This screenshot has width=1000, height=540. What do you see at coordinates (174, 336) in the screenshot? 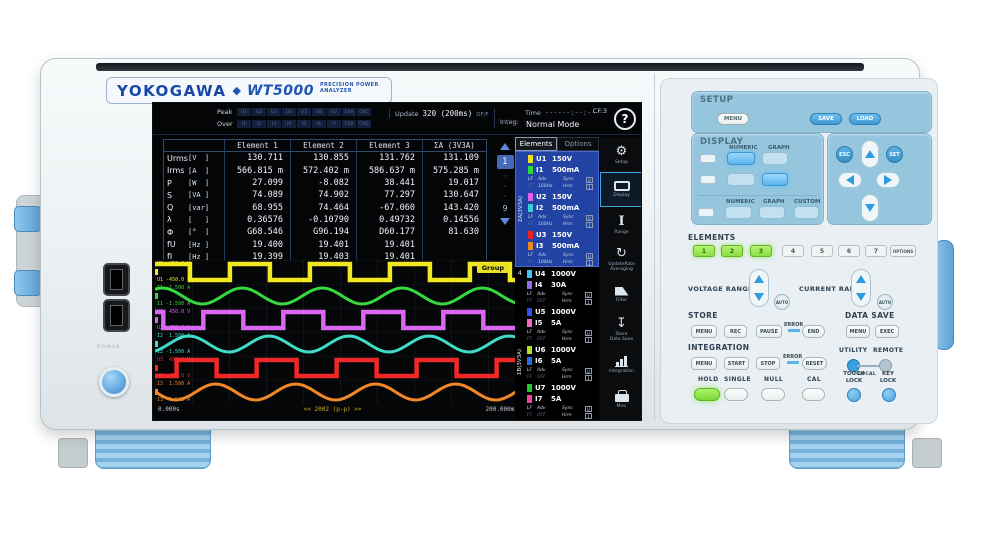
I see `scale-label-top: I2 1.500 A` at bounding box center [174, 336].